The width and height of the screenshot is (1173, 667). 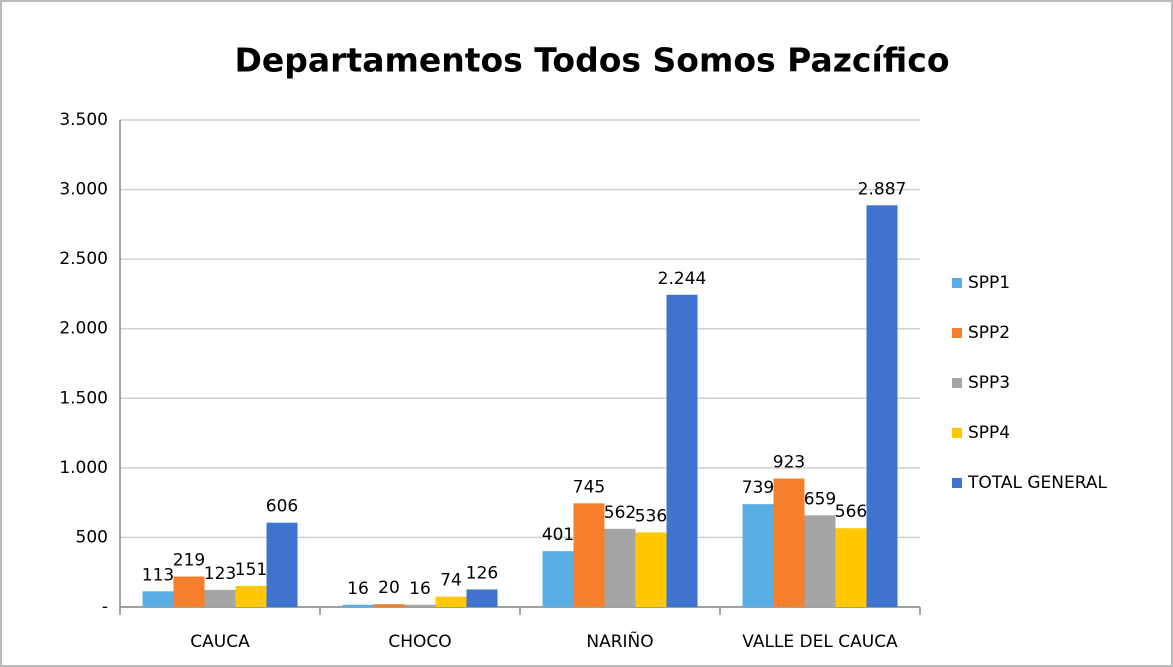 I want to click on legend-label: TOTAL GENERAL, so click(x=1037, y=483).